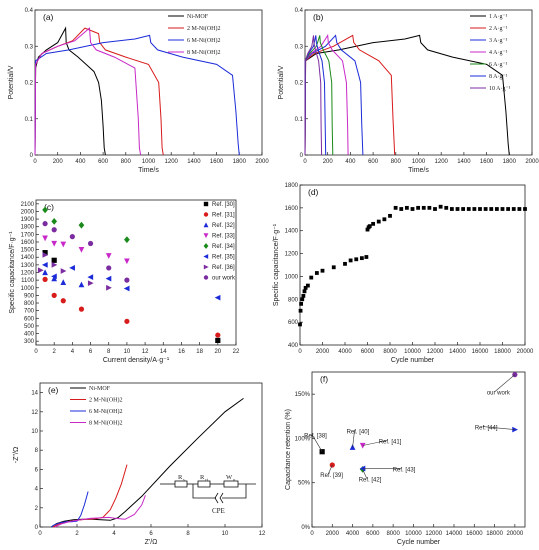 This screenshot has height=550, width=539. What do you see at coordinates (299, 84) in the screenshot?
I see `y-tick-label: 0.2` at bounding box center [299, 84].